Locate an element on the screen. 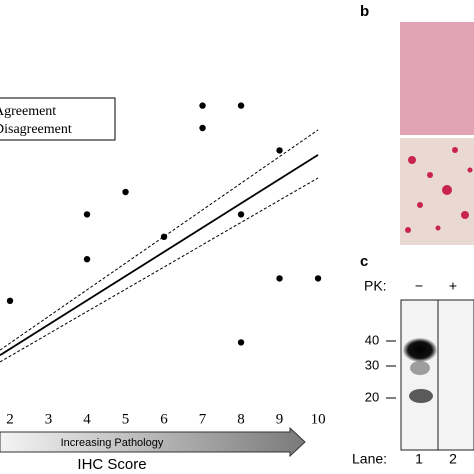 The width and height of the screenshot is (474, 474). x-tick-label: 5 is located at coordinates (126, 419).